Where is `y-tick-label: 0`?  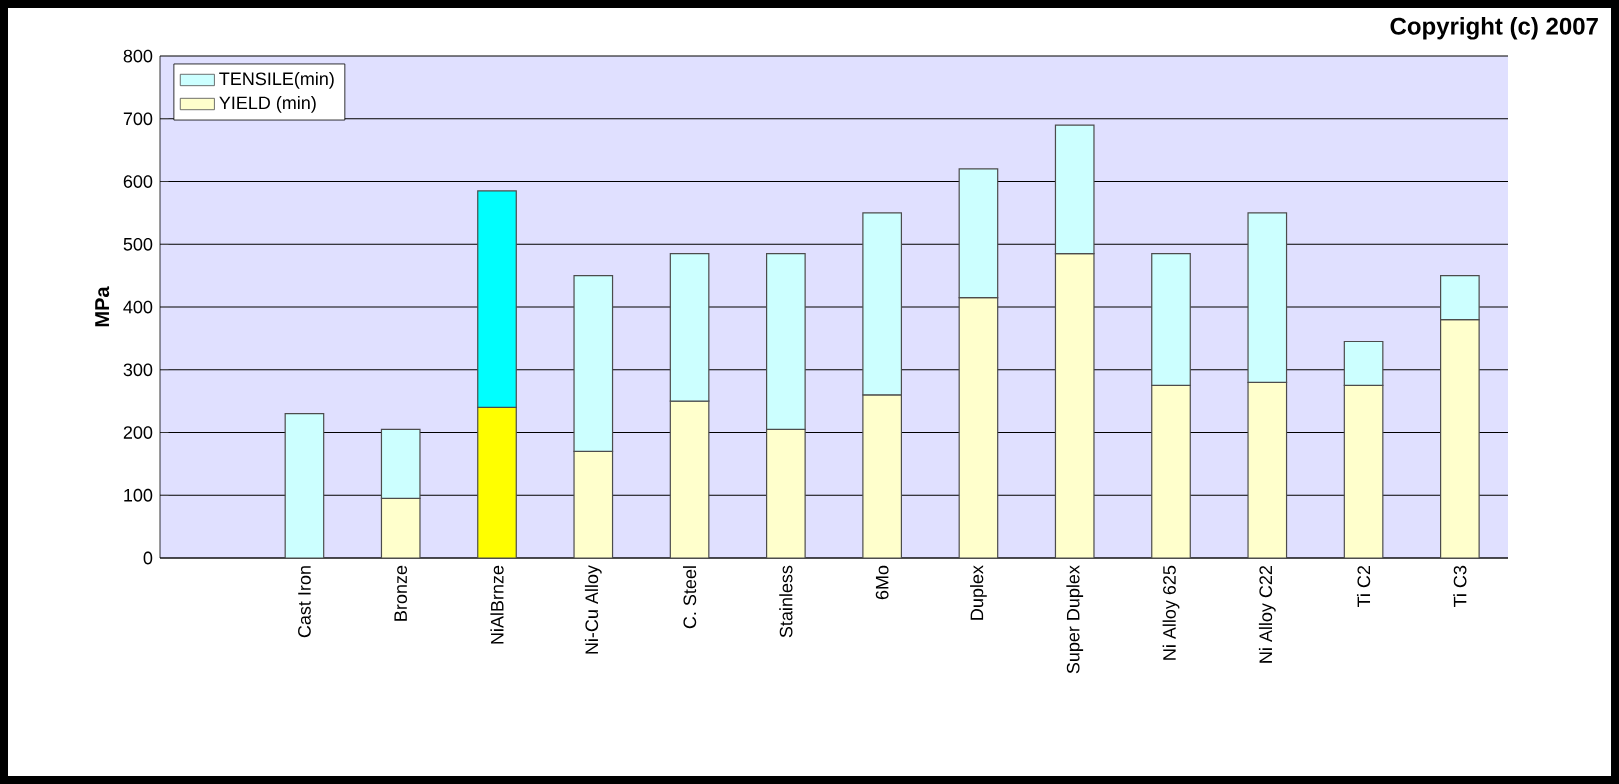
y-tick-label: 0 is located at coordinates (148, 558).